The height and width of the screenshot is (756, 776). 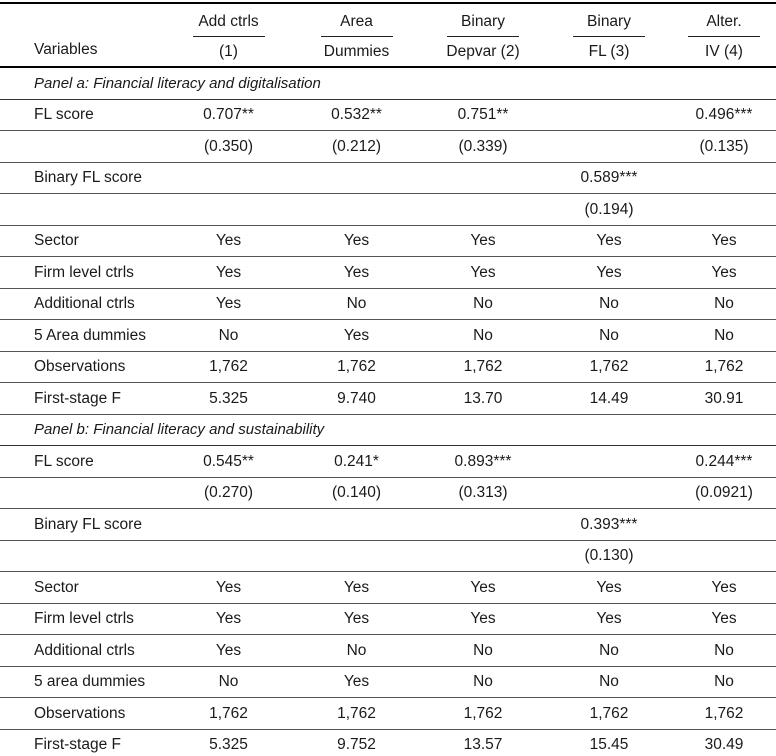 I want to click on column-header: Alter. IV (4), so click(x=724, y=35).